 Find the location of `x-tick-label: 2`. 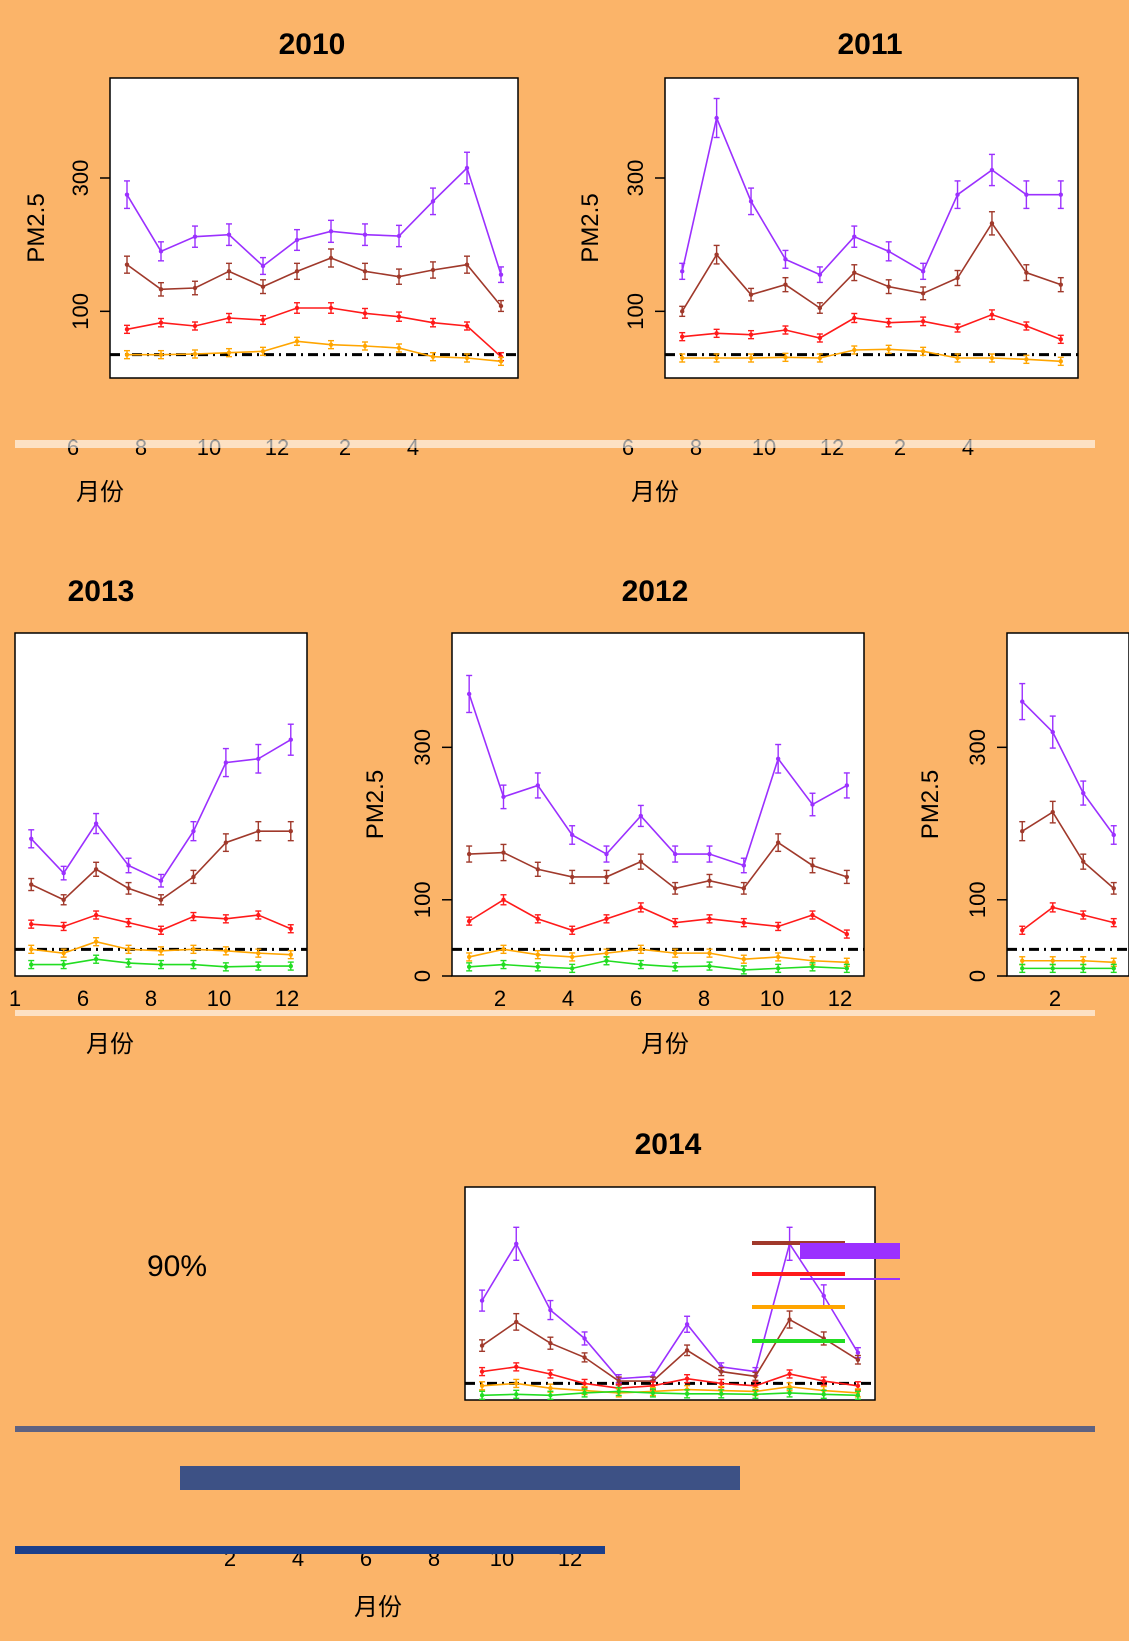

x-tick-label: 2 is located at coordinates (500, 998).